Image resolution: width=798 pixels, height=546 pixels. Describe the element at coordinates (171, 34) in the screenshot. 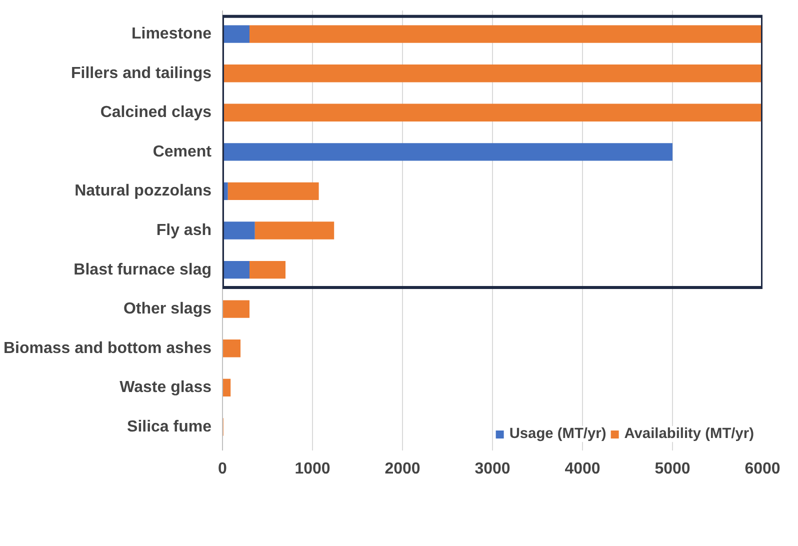

I see `y-tick-label: Limestone` at that location.